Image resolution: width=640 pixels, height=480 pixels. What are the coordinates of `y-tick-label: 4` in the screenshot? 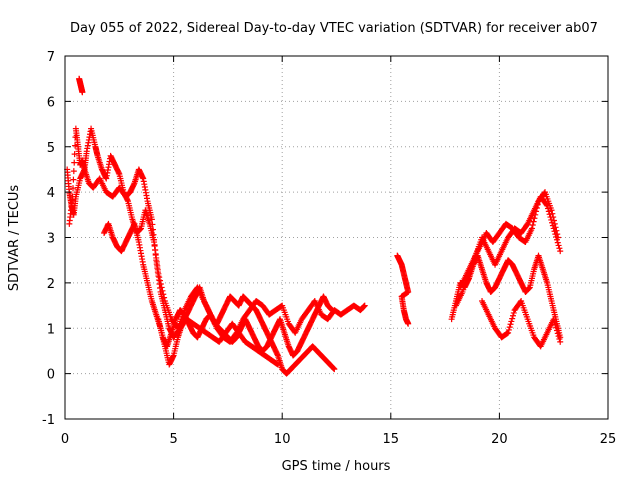 It's located at (51, 193).